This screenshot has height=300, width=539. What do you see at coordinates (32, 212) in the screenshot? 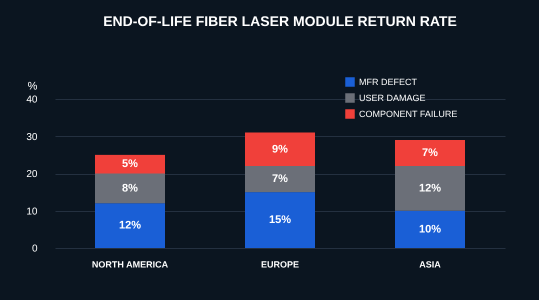
I see `y-tick-label: 10` at bounding box center [32, 212].